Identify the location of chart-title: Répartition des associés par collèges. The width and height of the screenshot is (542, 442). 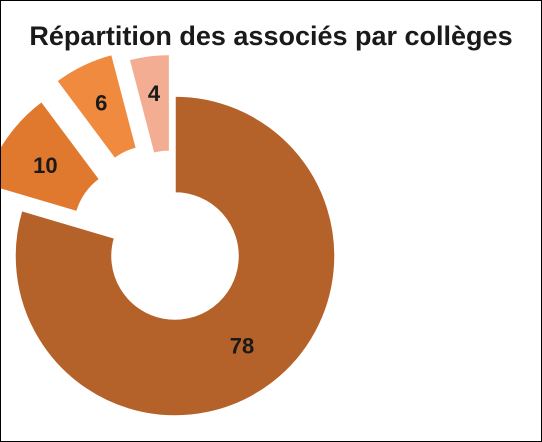
(271, 36).